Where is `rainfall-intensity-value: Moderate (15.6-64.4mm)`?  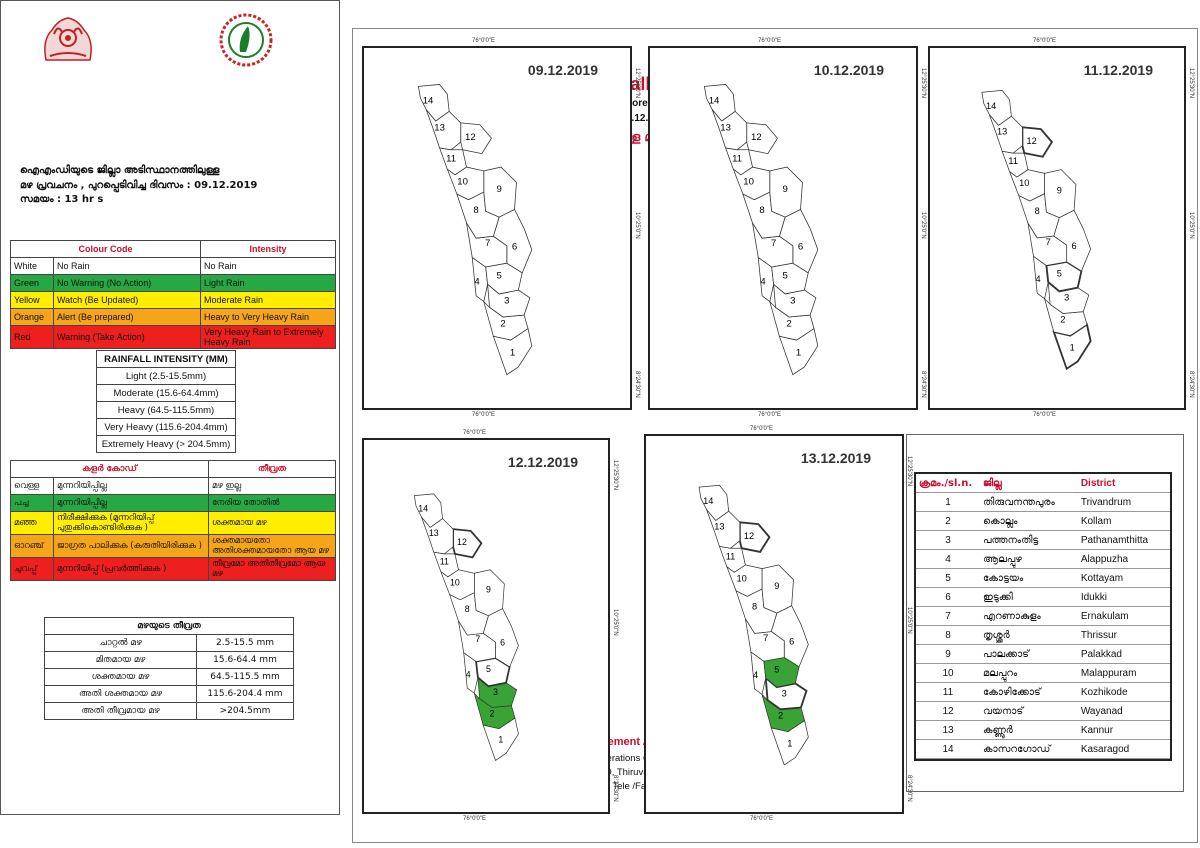 rainfall-intensity-value: Moderate (15.6-64.4mm) is located at coordinates (166, 393).